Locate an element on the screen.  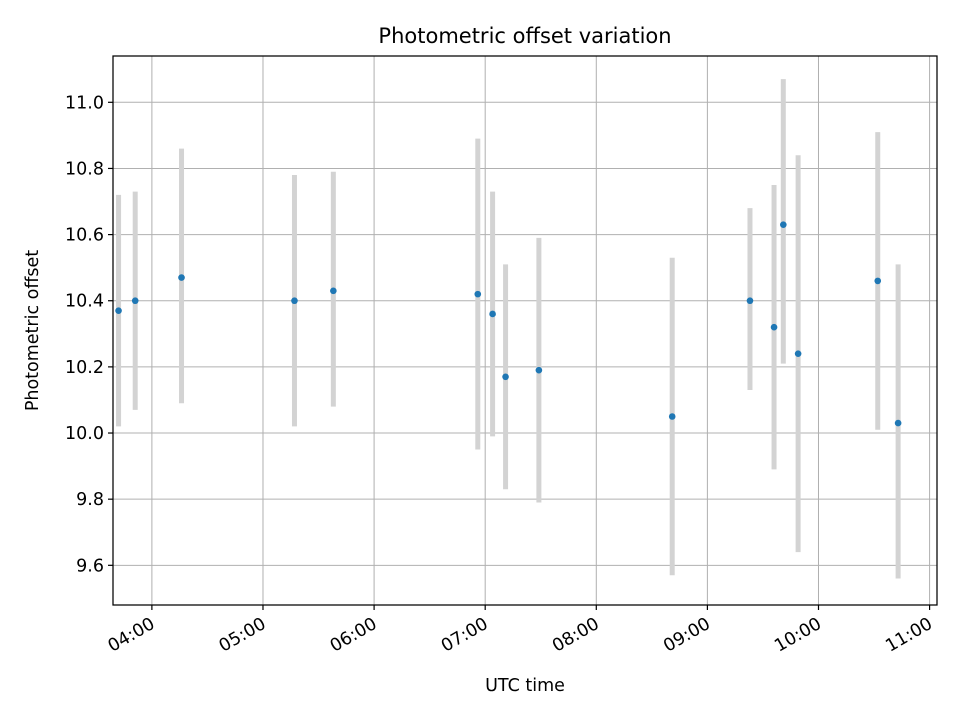
x-axis-title: UTC time is located at coordinates (525, 686).